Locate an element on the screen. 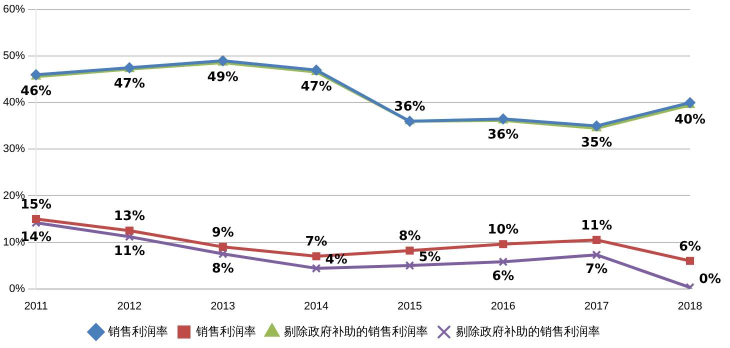 The image size is (730, 348). x-tick-label: 2014 is located at coordinates (316, 306).